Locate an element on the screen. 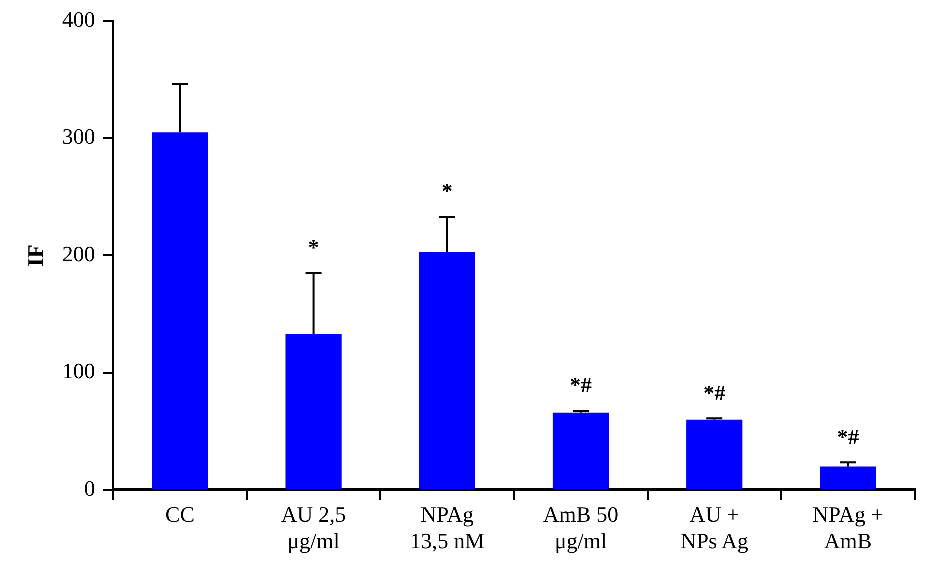 Image resolution: width=925 pixels, height=563 pixels. x-tick-label: AU 2,5 μg/ml is located at coordinates (313, 528).